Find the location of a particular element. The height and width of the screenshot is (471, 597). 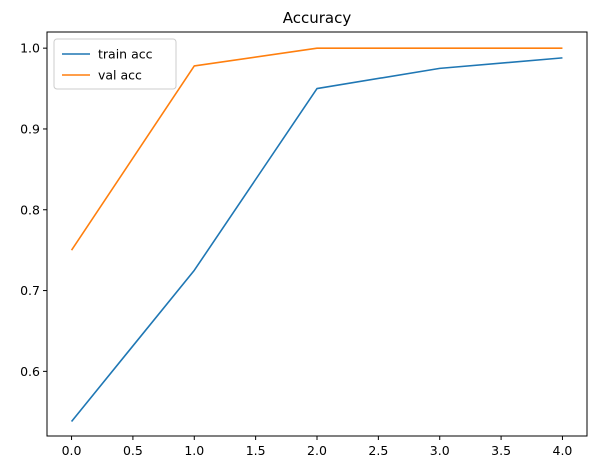

y-tick-label: 0.8 is located at coordinates (30, 209).